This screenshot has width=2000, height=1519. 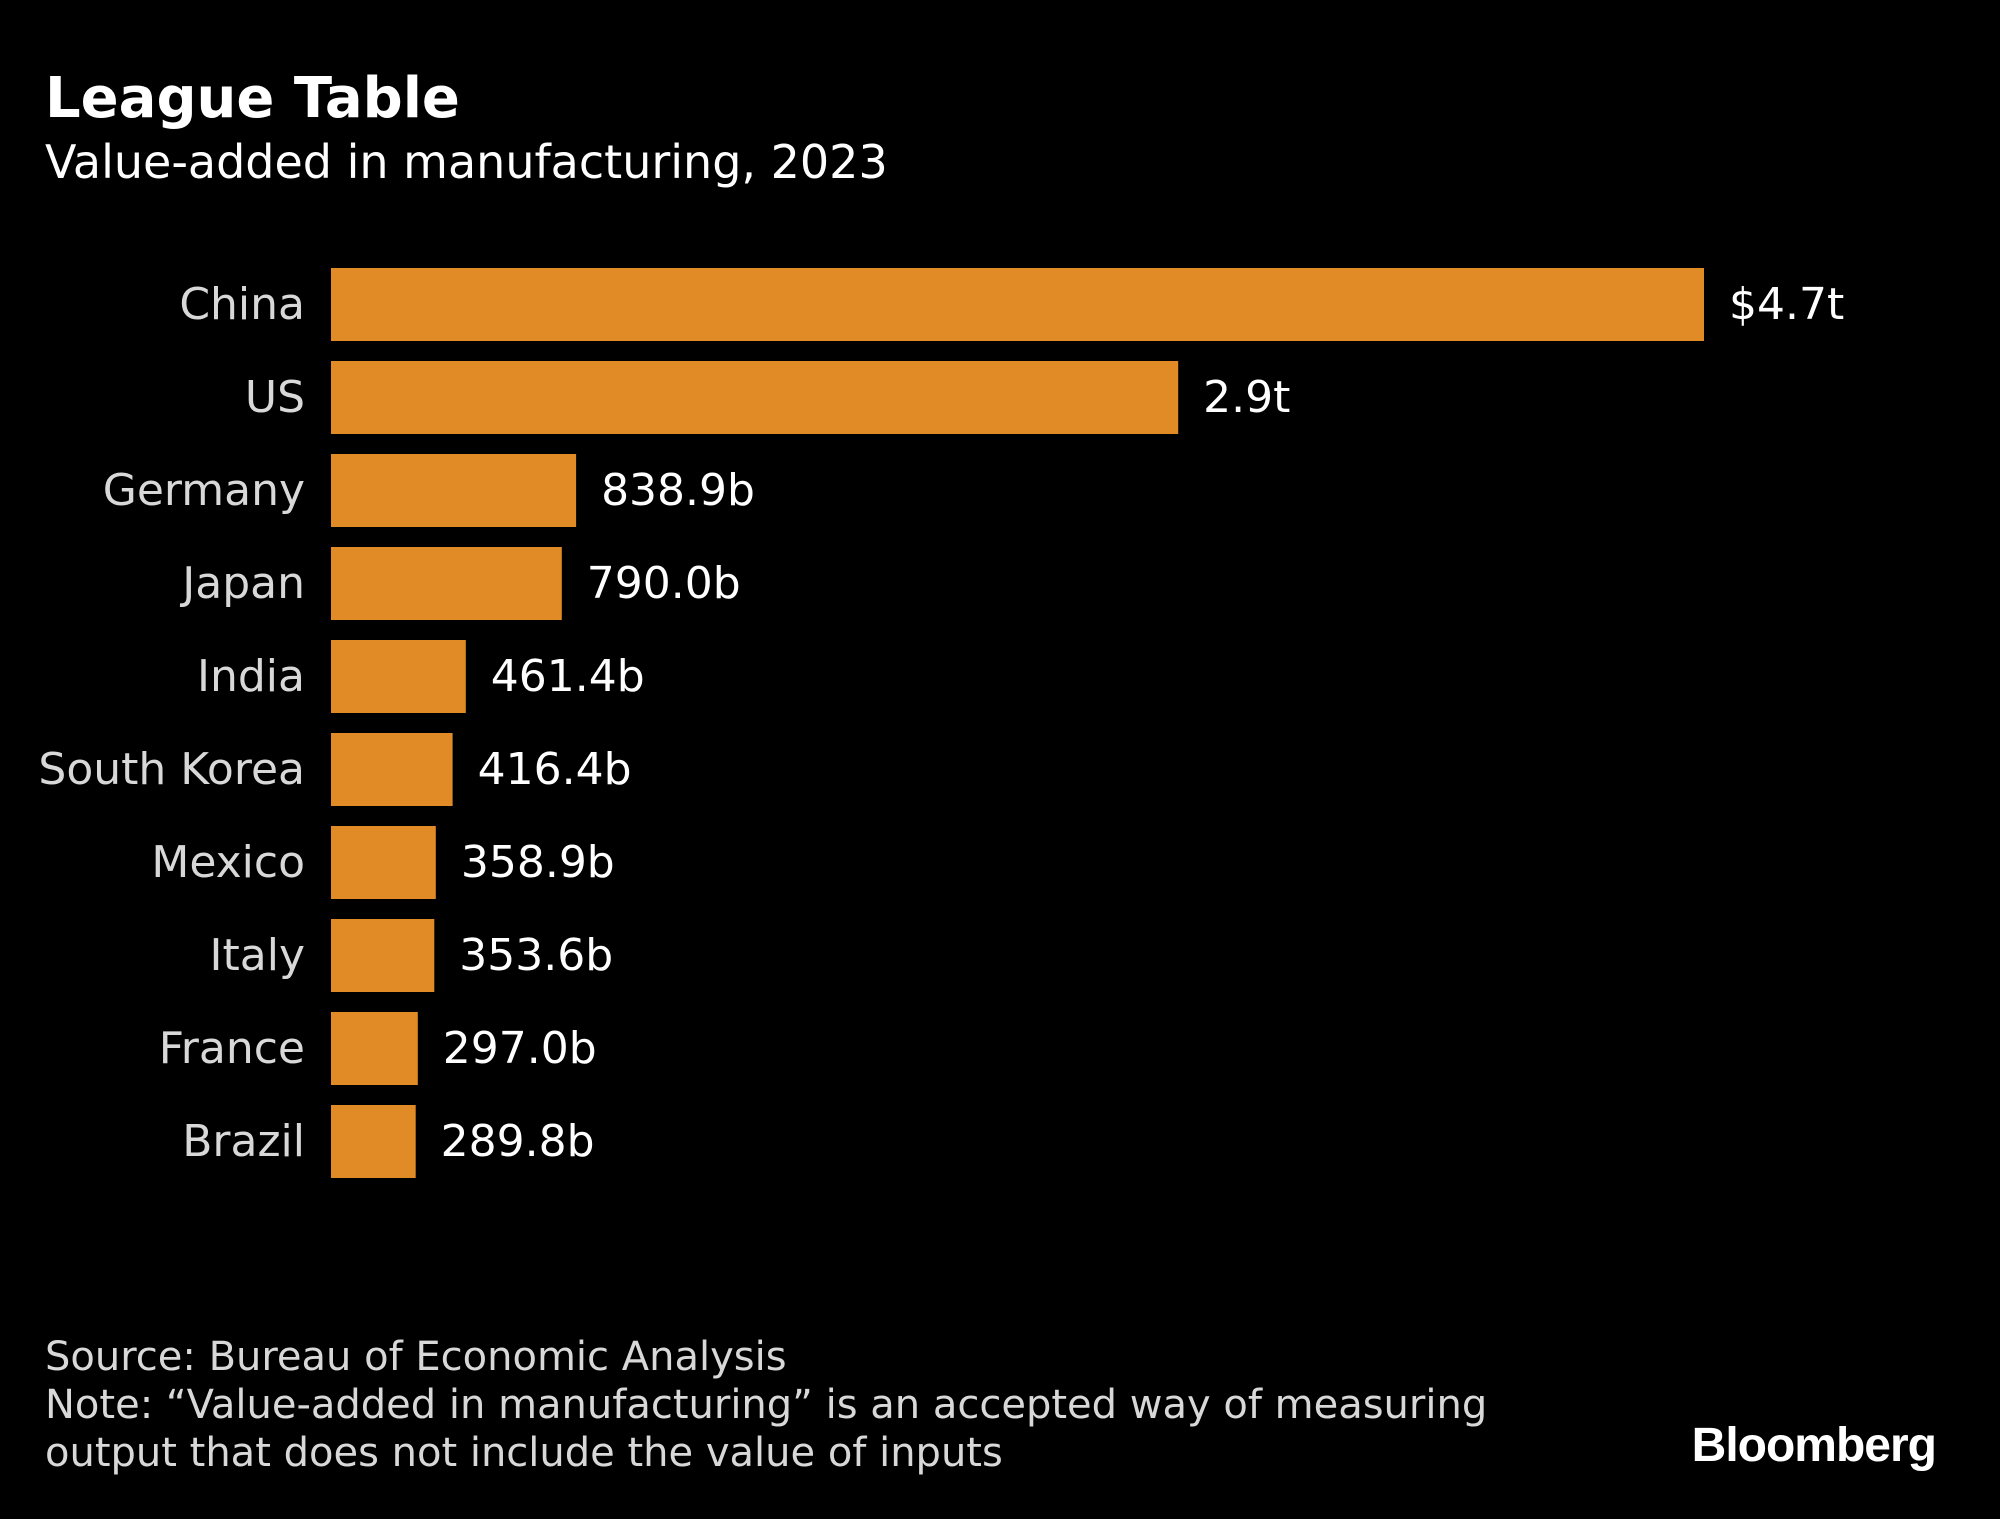 What do you see at coordinates (568, 676) in the screenshot?
I see `value-label-india: 461.4b` at bounding box center [568, 676].